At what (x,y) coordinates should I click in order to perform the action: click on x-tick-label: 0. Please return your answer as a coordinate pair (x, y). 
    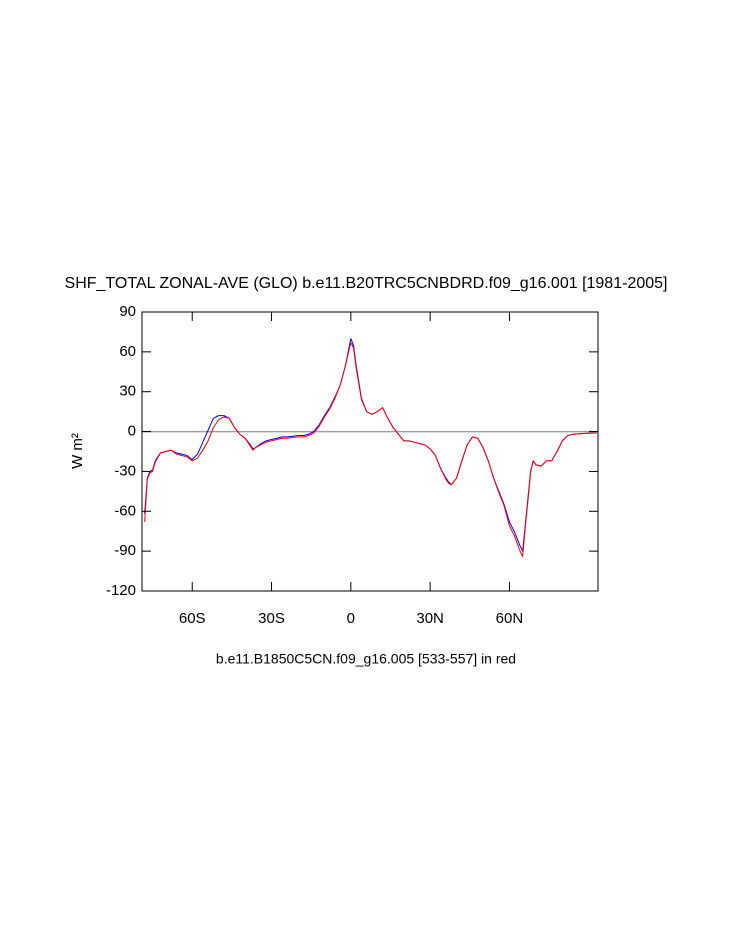
    Looking at the image, I should click on (351, 618).